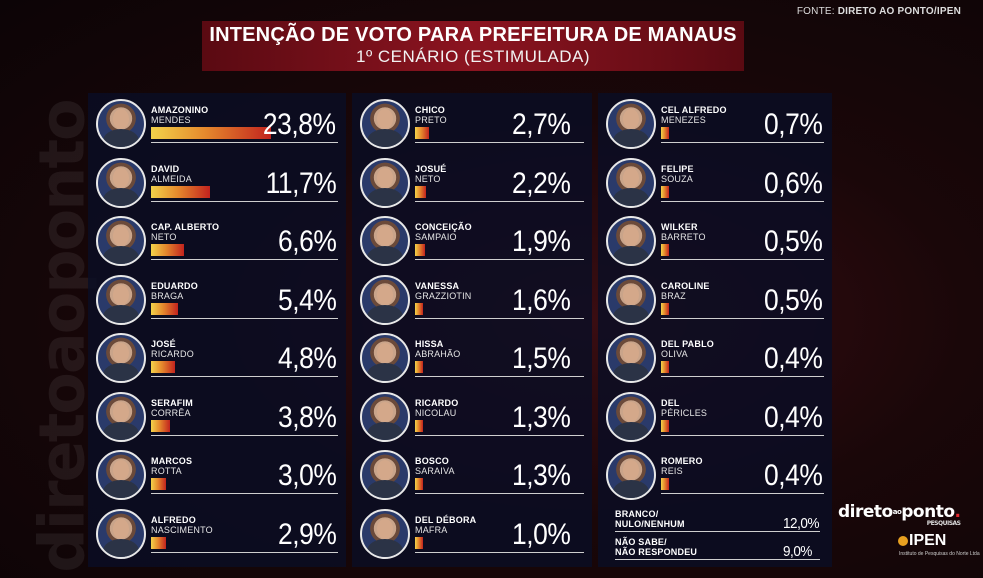 The width and height of the screenshot is (983, 578). What do you see at coordinates (185, 227) in the screenshot?
I see `candidate-first-name: CAP. ALBERTO` at bounding box center [185, 227].